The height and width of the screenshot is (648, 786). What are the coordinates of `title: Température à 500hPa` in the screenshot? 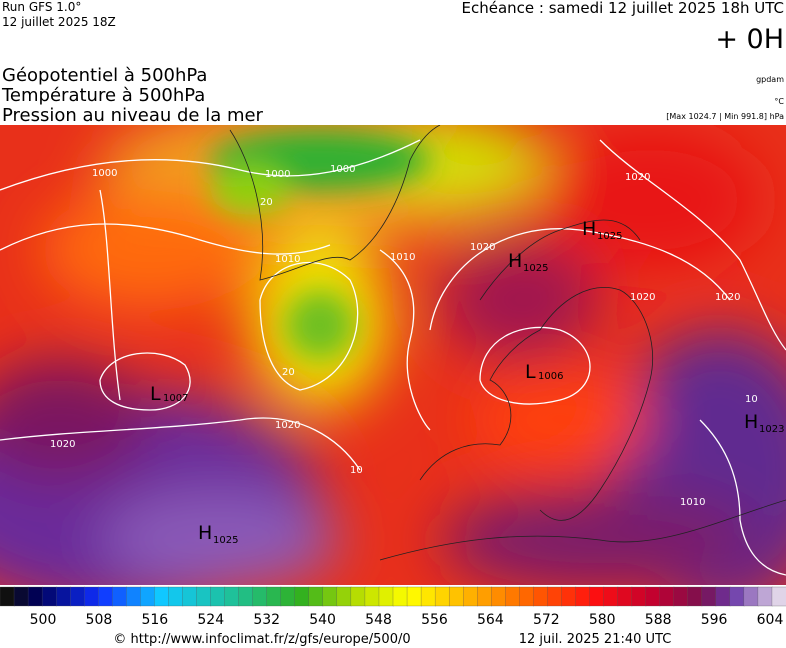 It's located at (103, 95).